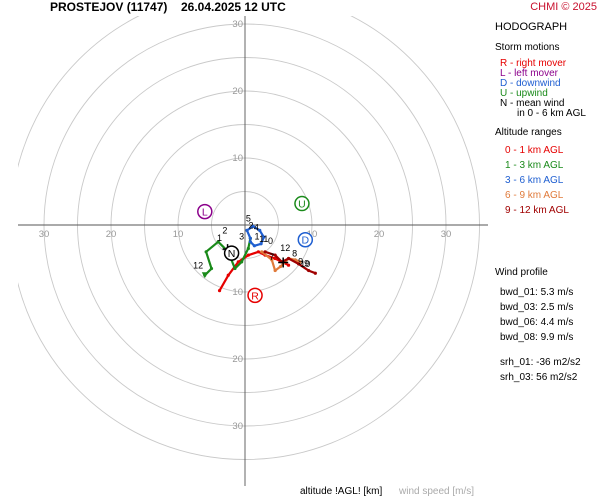  What do you see at coordinates (204, 275) in the screenshot?
I see `trace-start-marker` at bounding box center [204, 275].